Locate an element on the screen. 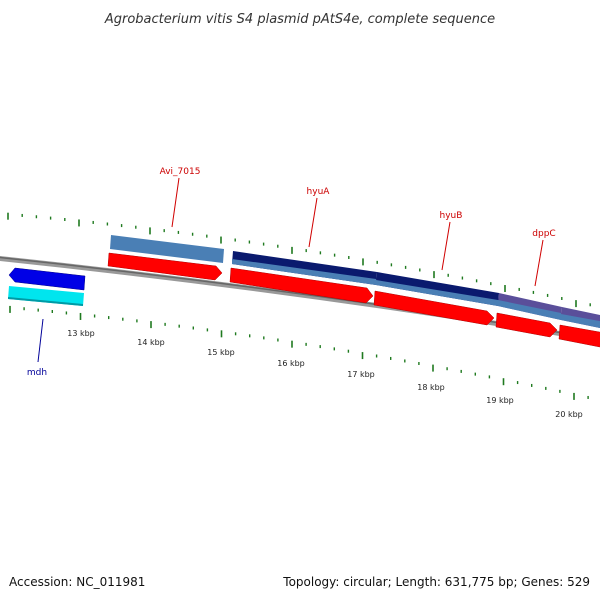 The image size is (600, 600). reverse-features is located at coordinates (47, 286).